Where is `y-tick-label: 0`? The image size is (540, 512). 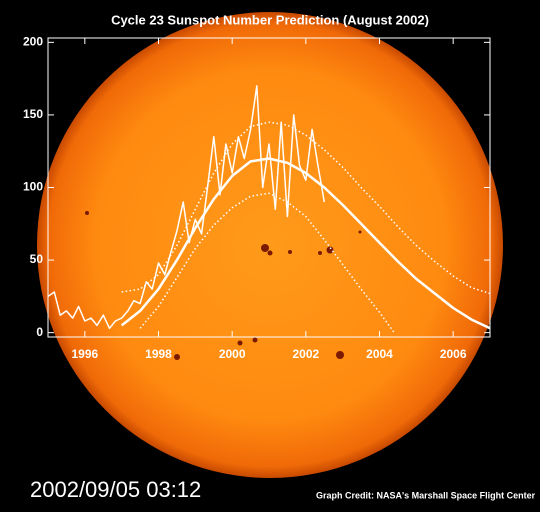
y-tick-label: 0 is located at coordinates (39, 332).